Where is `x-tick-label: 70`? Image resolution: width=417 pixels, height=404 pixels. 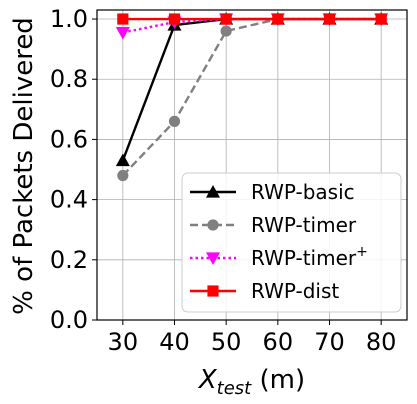 x-tick-label: 70 is located at coordinates (329, 342).